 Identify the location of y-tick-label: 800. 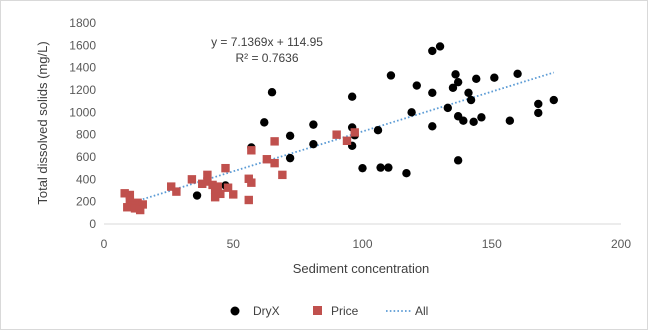
(86, 135).